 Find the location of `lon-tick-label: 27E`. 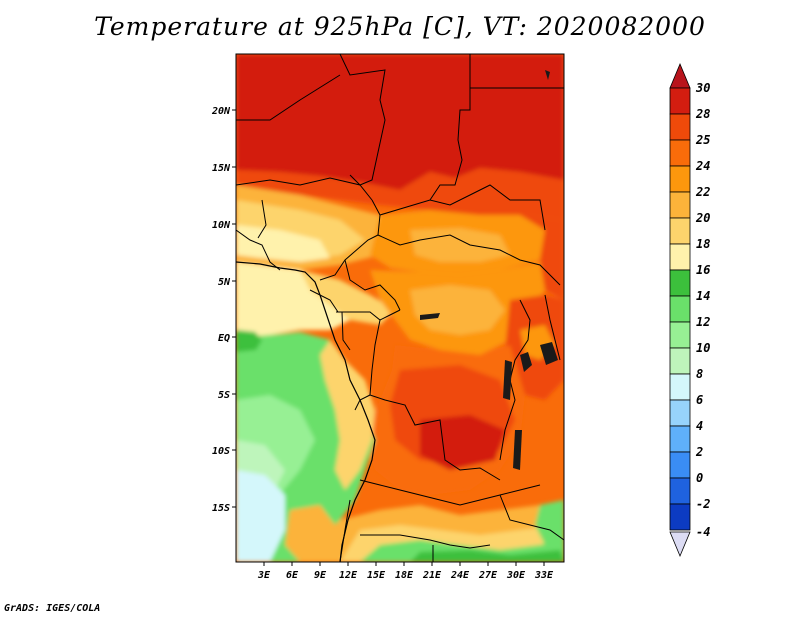

lon-tick-label: 27E is located at coordinates (488, 575).